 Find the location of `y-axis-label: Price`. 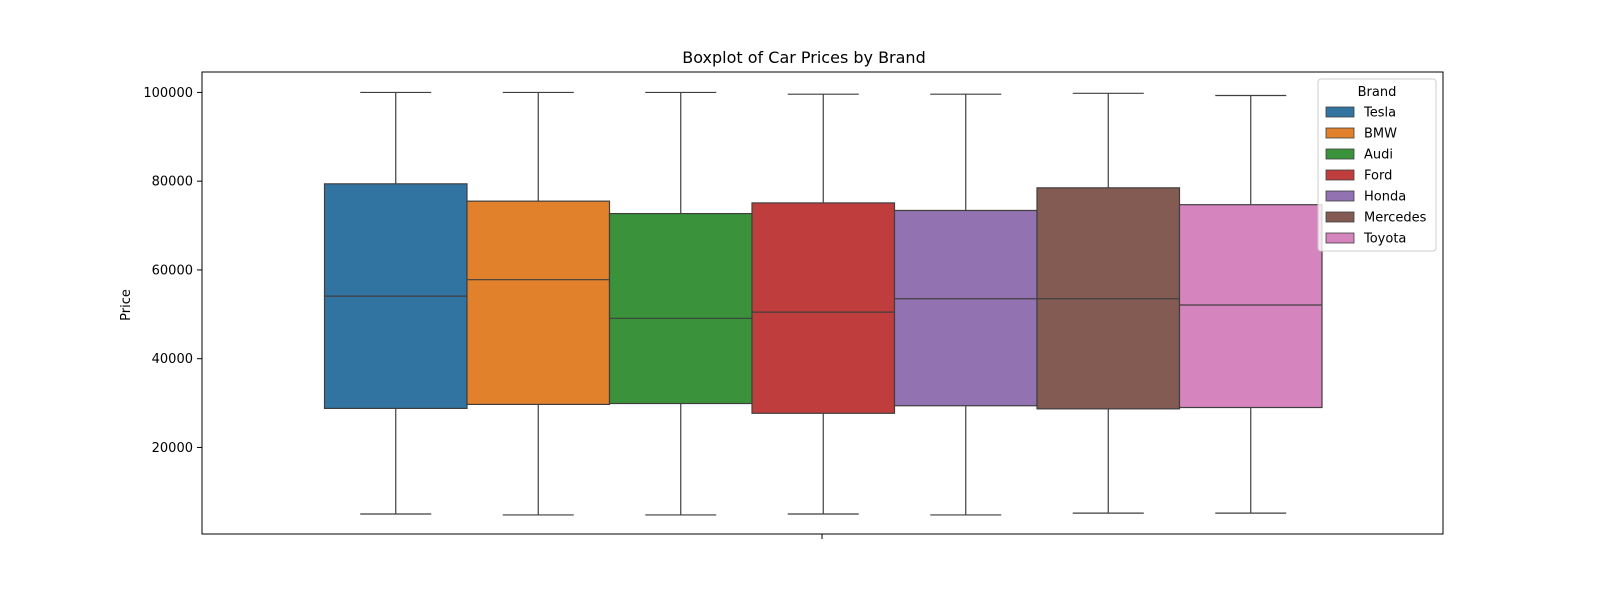

y-axis-label: Price is located at coordinates (126, 305).